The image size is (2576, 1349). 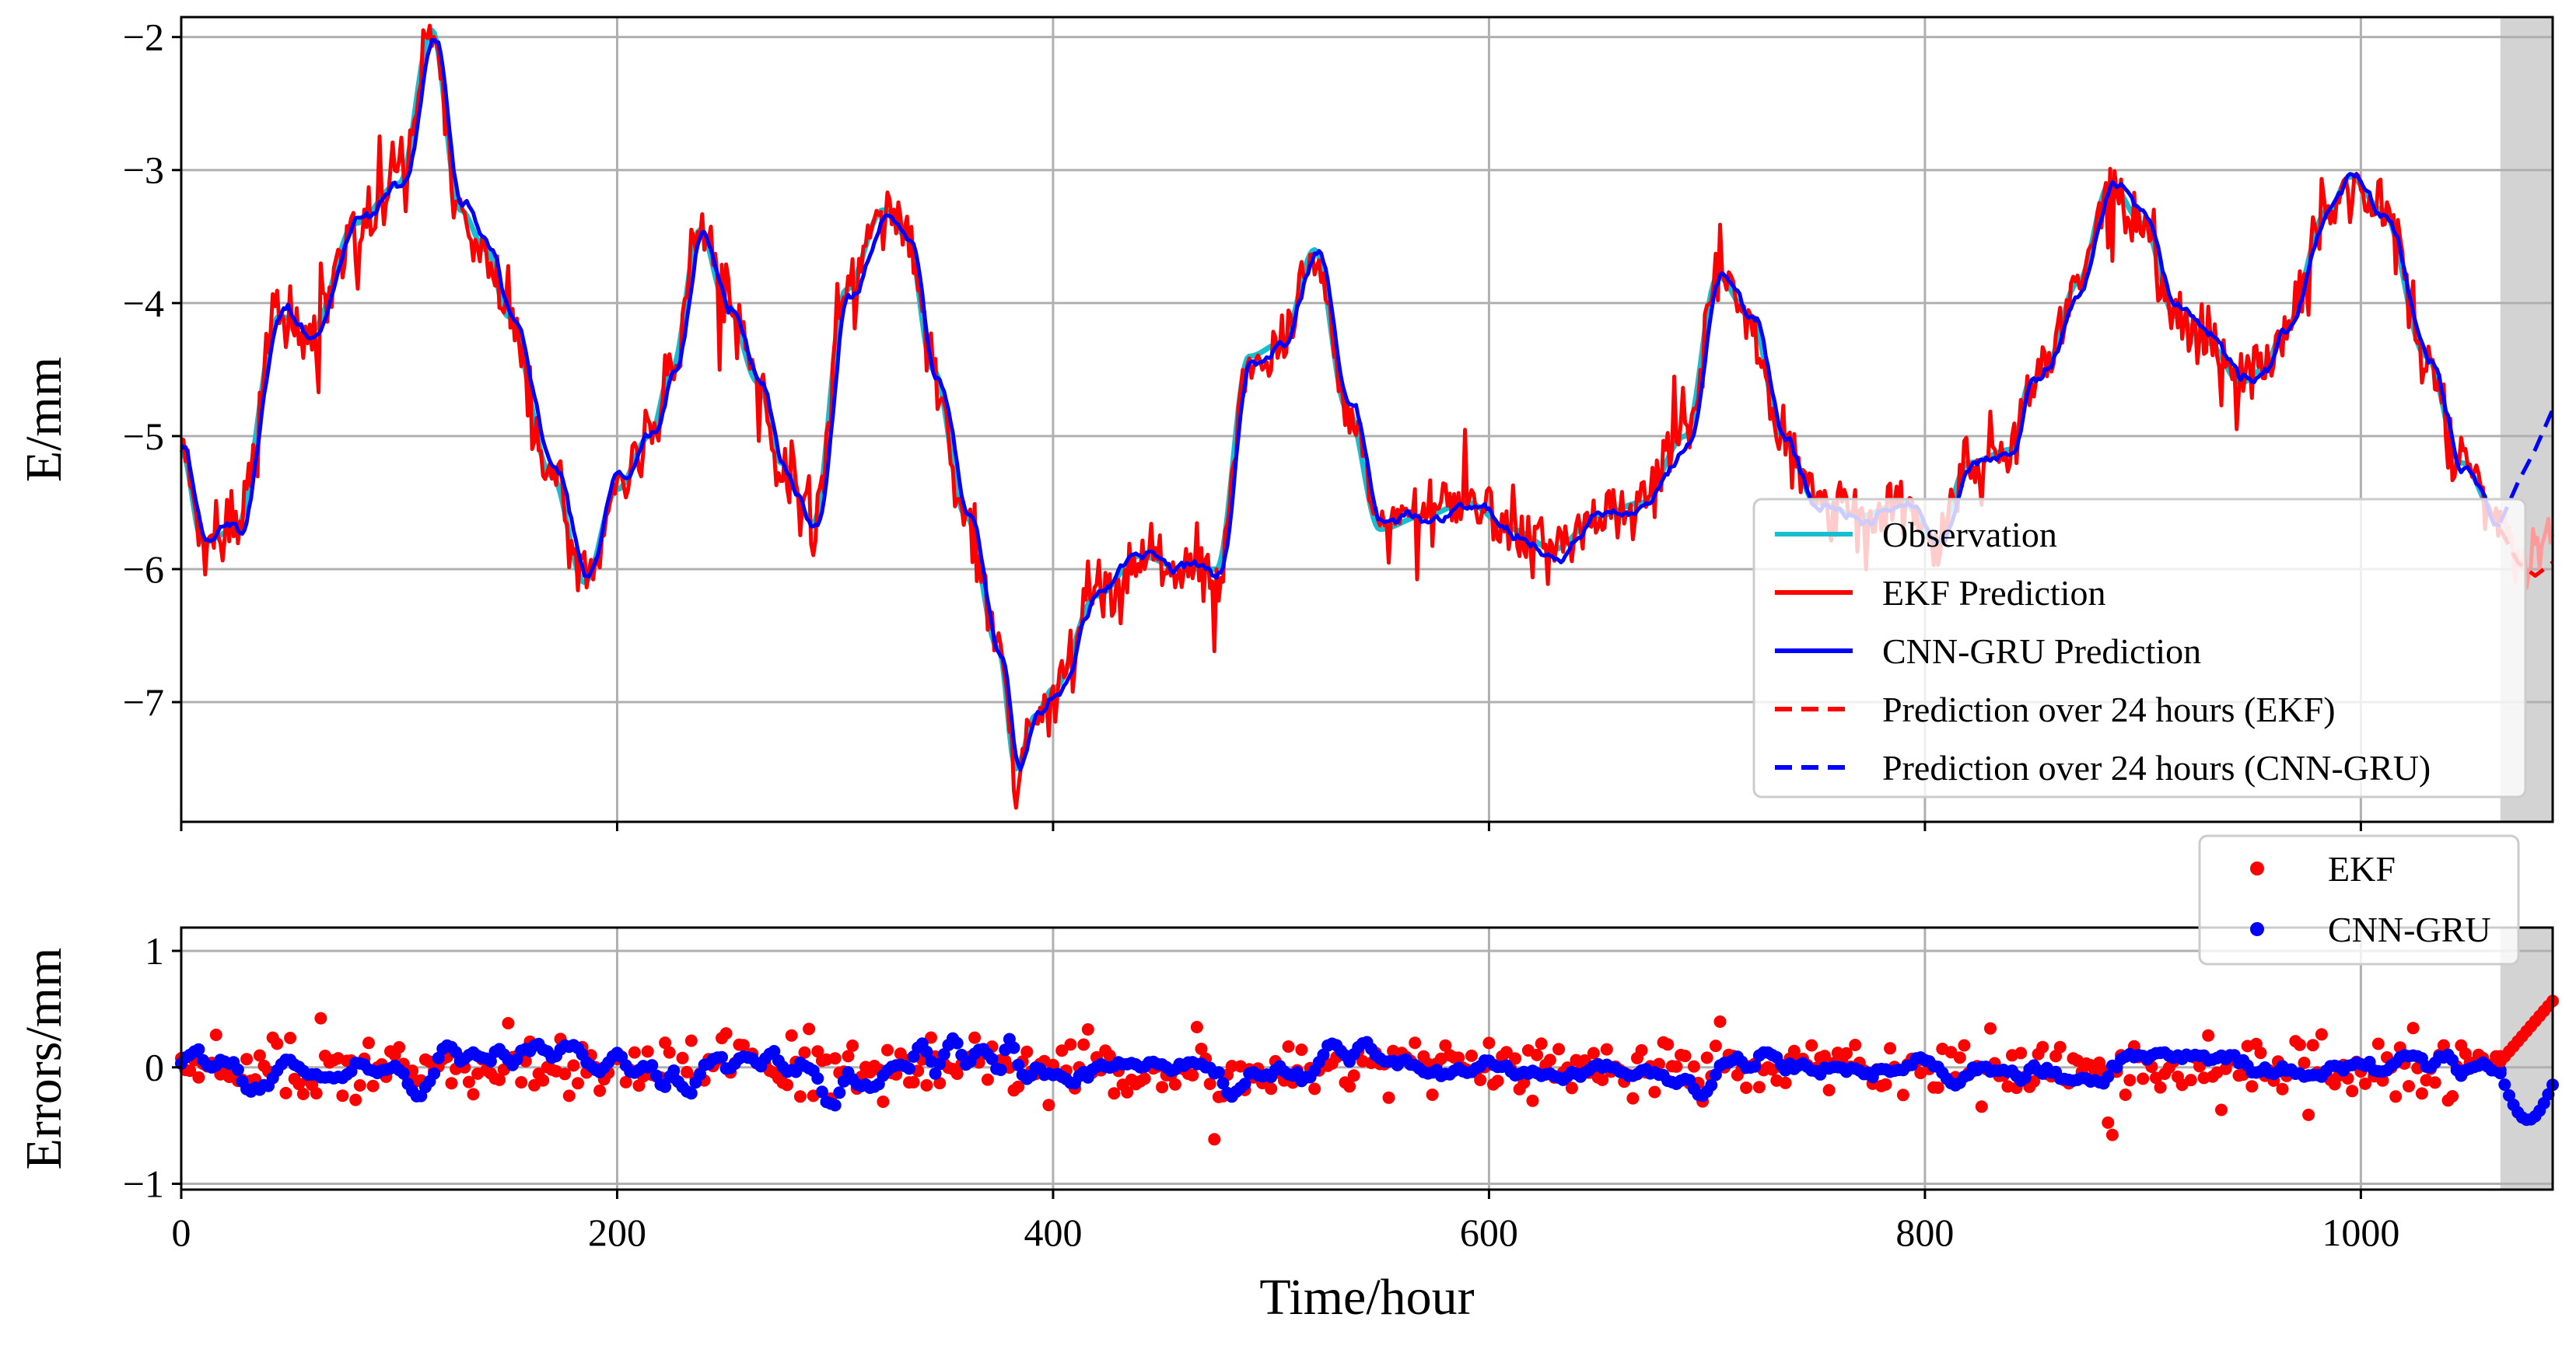 What do you see at coordinates (2109, 709) in the screenshot?
I see `legend-ekf-forecast-label: Prediction over 24 hours (EKF)` at bounding box center [2109, 709].